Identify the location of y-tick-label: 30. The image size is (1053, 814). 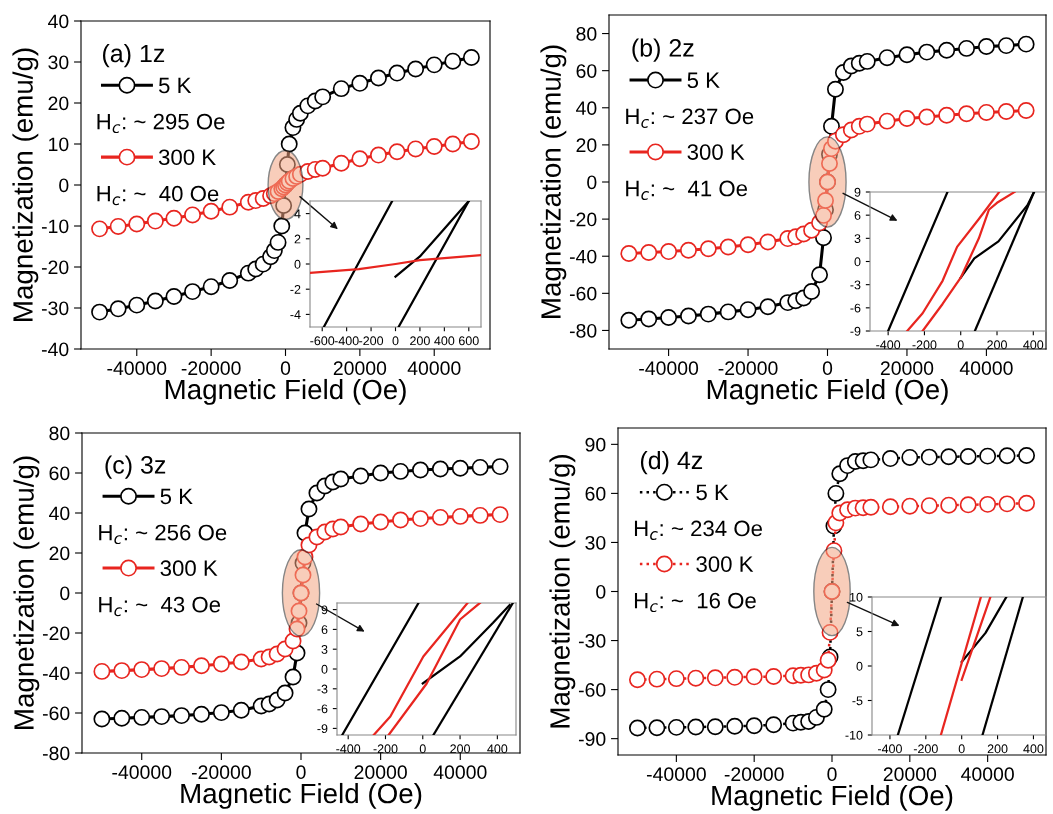
(595, 542).